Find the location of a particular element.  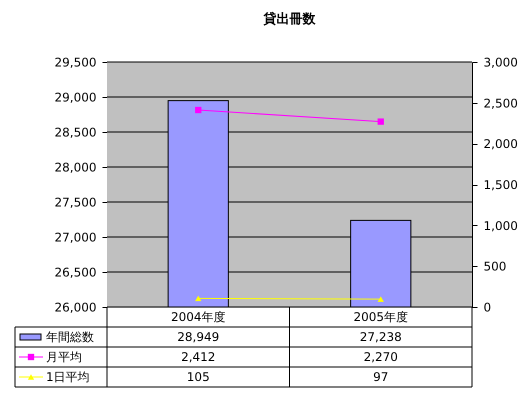

data-label: 97 is located at coordinates (380, 377).